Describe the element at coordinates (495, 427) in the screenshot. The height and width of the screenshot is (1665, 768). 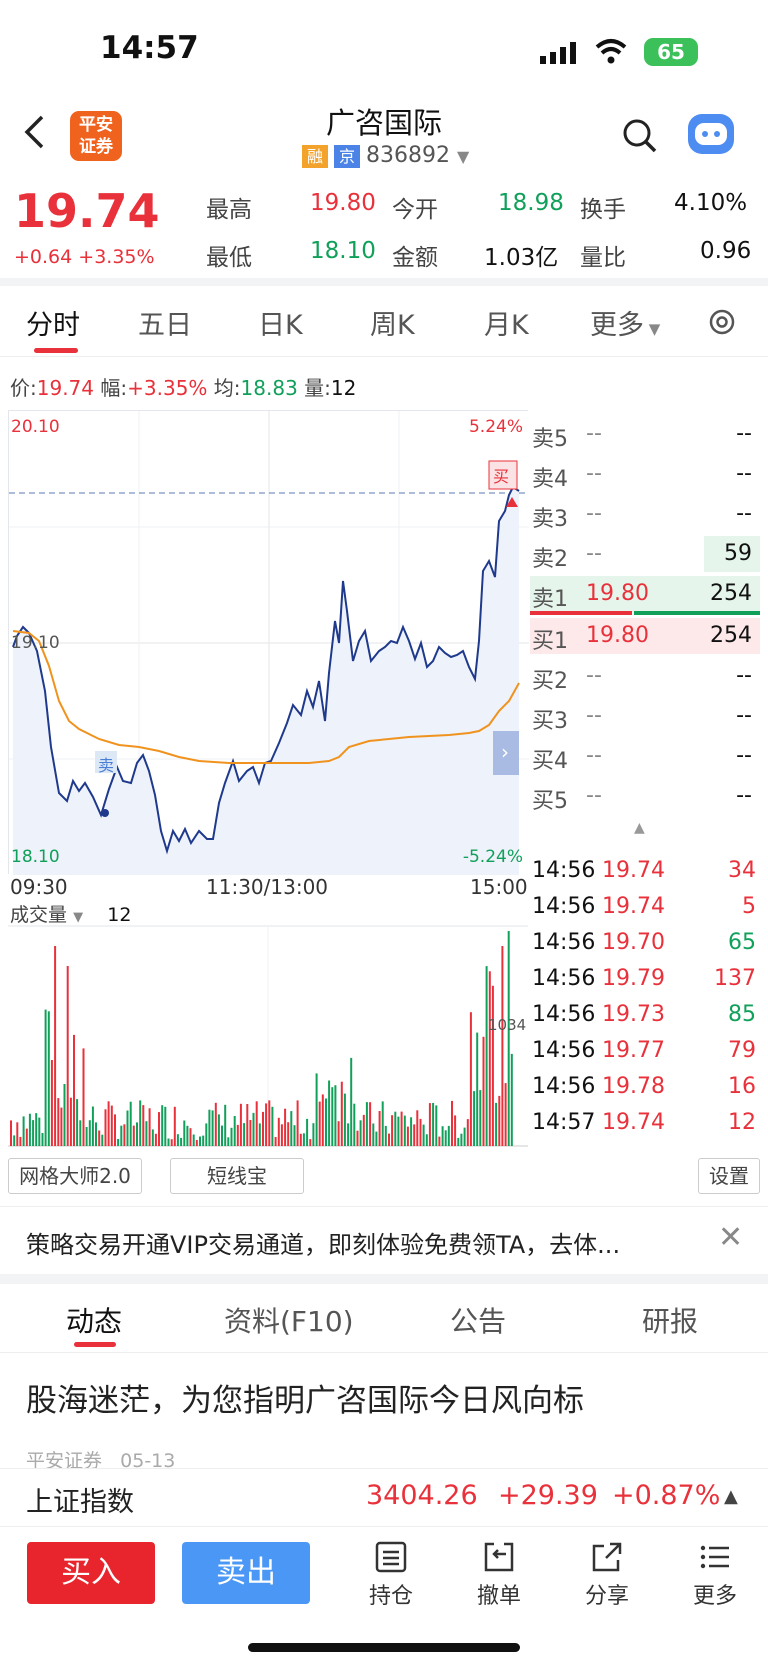
I see `y-max-pct-label: 5.24%` at that location.